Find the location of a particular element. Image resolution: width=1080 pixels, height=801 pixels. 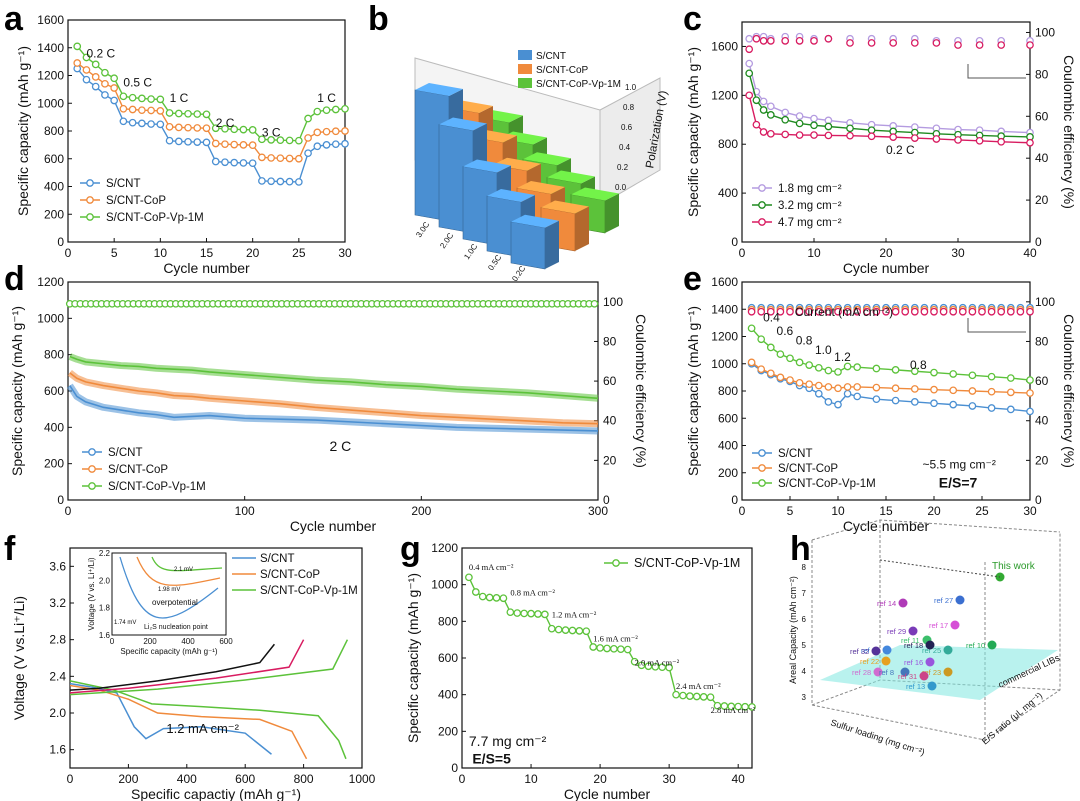

y-tick-label: 800 is located at coordinates (728, 391).